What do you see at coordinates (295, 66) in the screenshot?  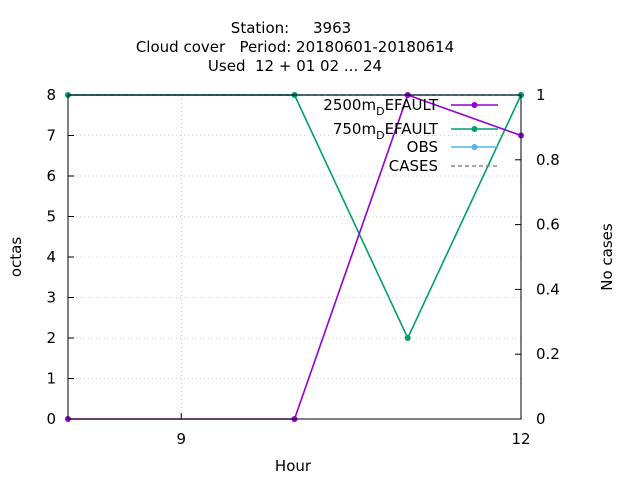 I see `title-line-3: Used 12 + 01 02 ... 24` at bounding box center [295, 66].